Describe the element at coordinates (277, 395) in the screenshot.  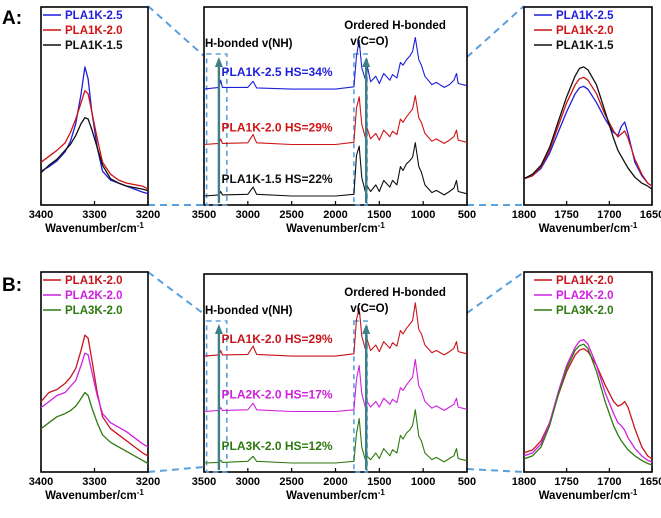
I see `panel-b-main-series-label: PLA2K-2.0 HS=17%` at that location.